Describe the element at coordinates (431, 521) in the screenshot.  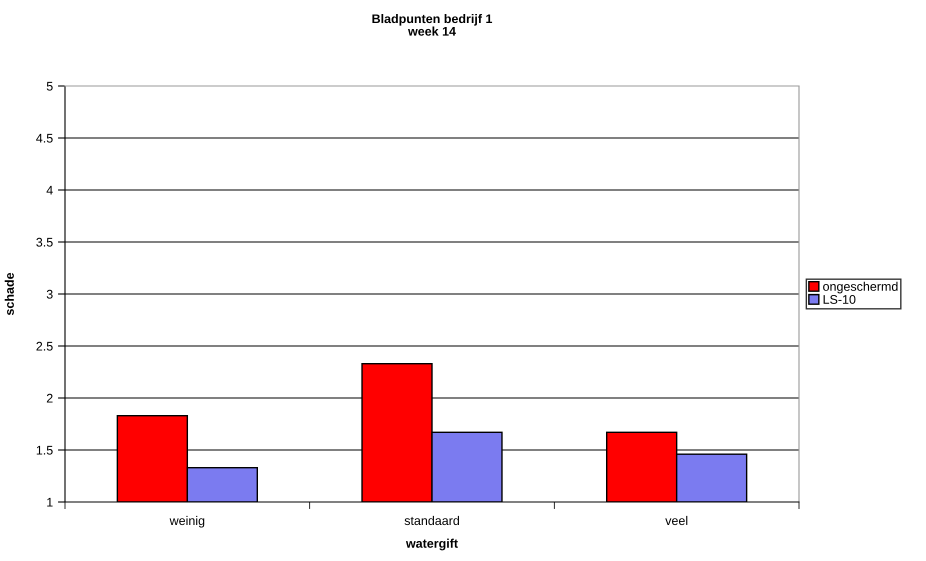
I see `x-tick-label: standaard` at that location.